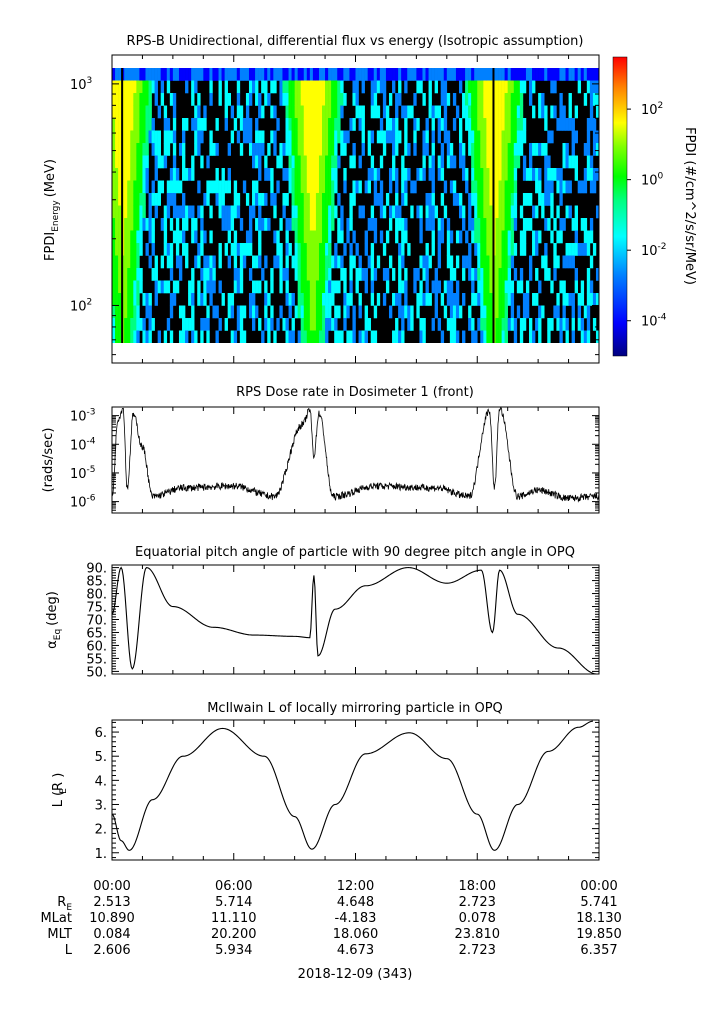  What do you see at coordinates (111, 886) in the screenshot?
I see `footer-time-label: 00:00` at bounding box center [111, 886].